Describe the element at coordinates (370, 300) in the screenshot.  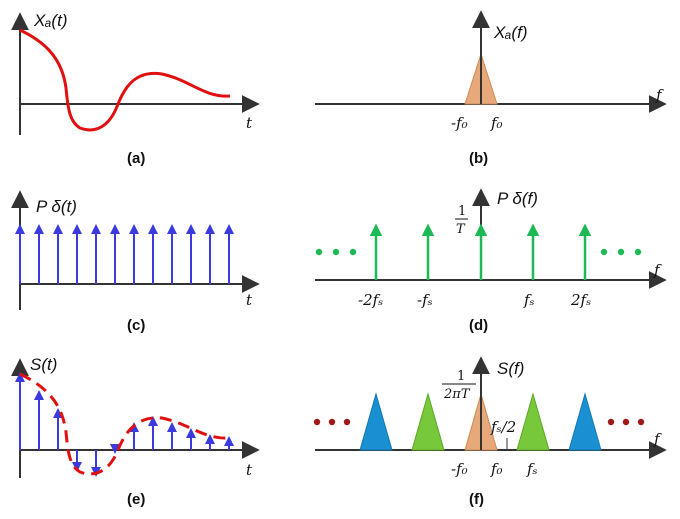
I see `panel-d-tick: -2fₛ` at that location.